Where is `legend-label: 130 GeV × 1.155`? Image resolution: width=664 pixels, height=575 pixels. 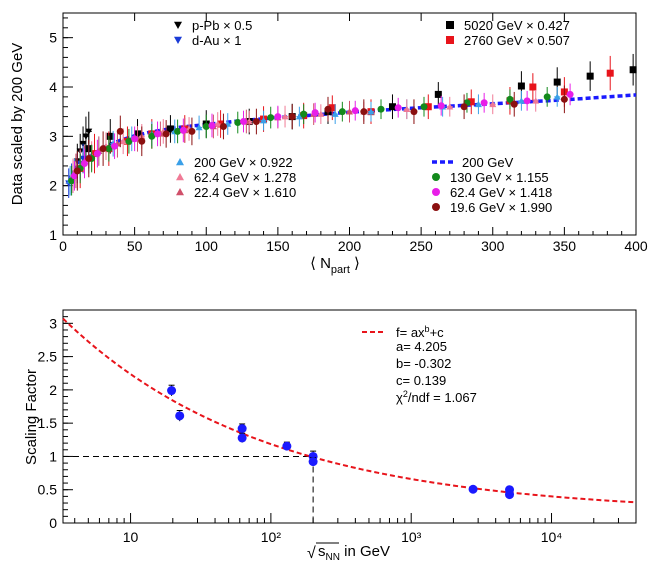
legend-label: 130 GeV × 1.155 is located at coordinates (499, 177).